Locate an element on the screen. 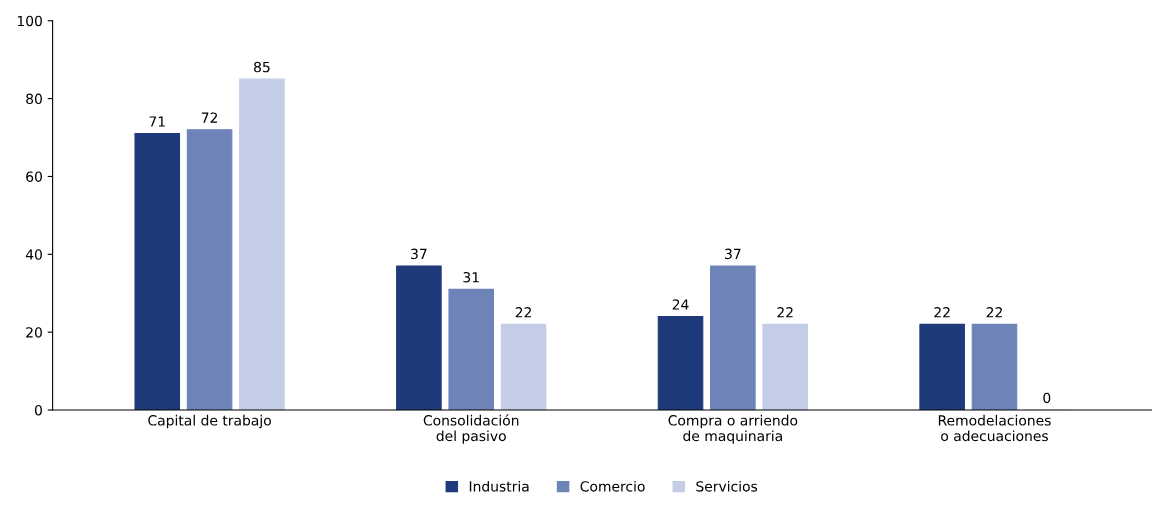 The width and height of the screenshot is (1169, 519). x-tick-label: Capital de trabajo is located at coordinates (209, 421).